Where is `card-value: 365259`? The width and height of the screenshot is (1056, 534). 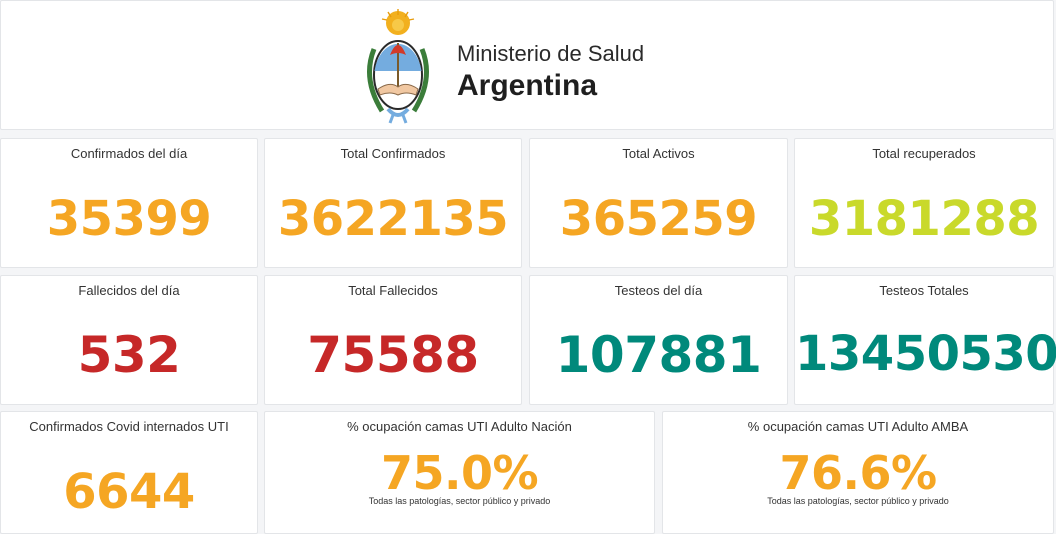
card-value: 365259 is located at coordinates (658, 219).